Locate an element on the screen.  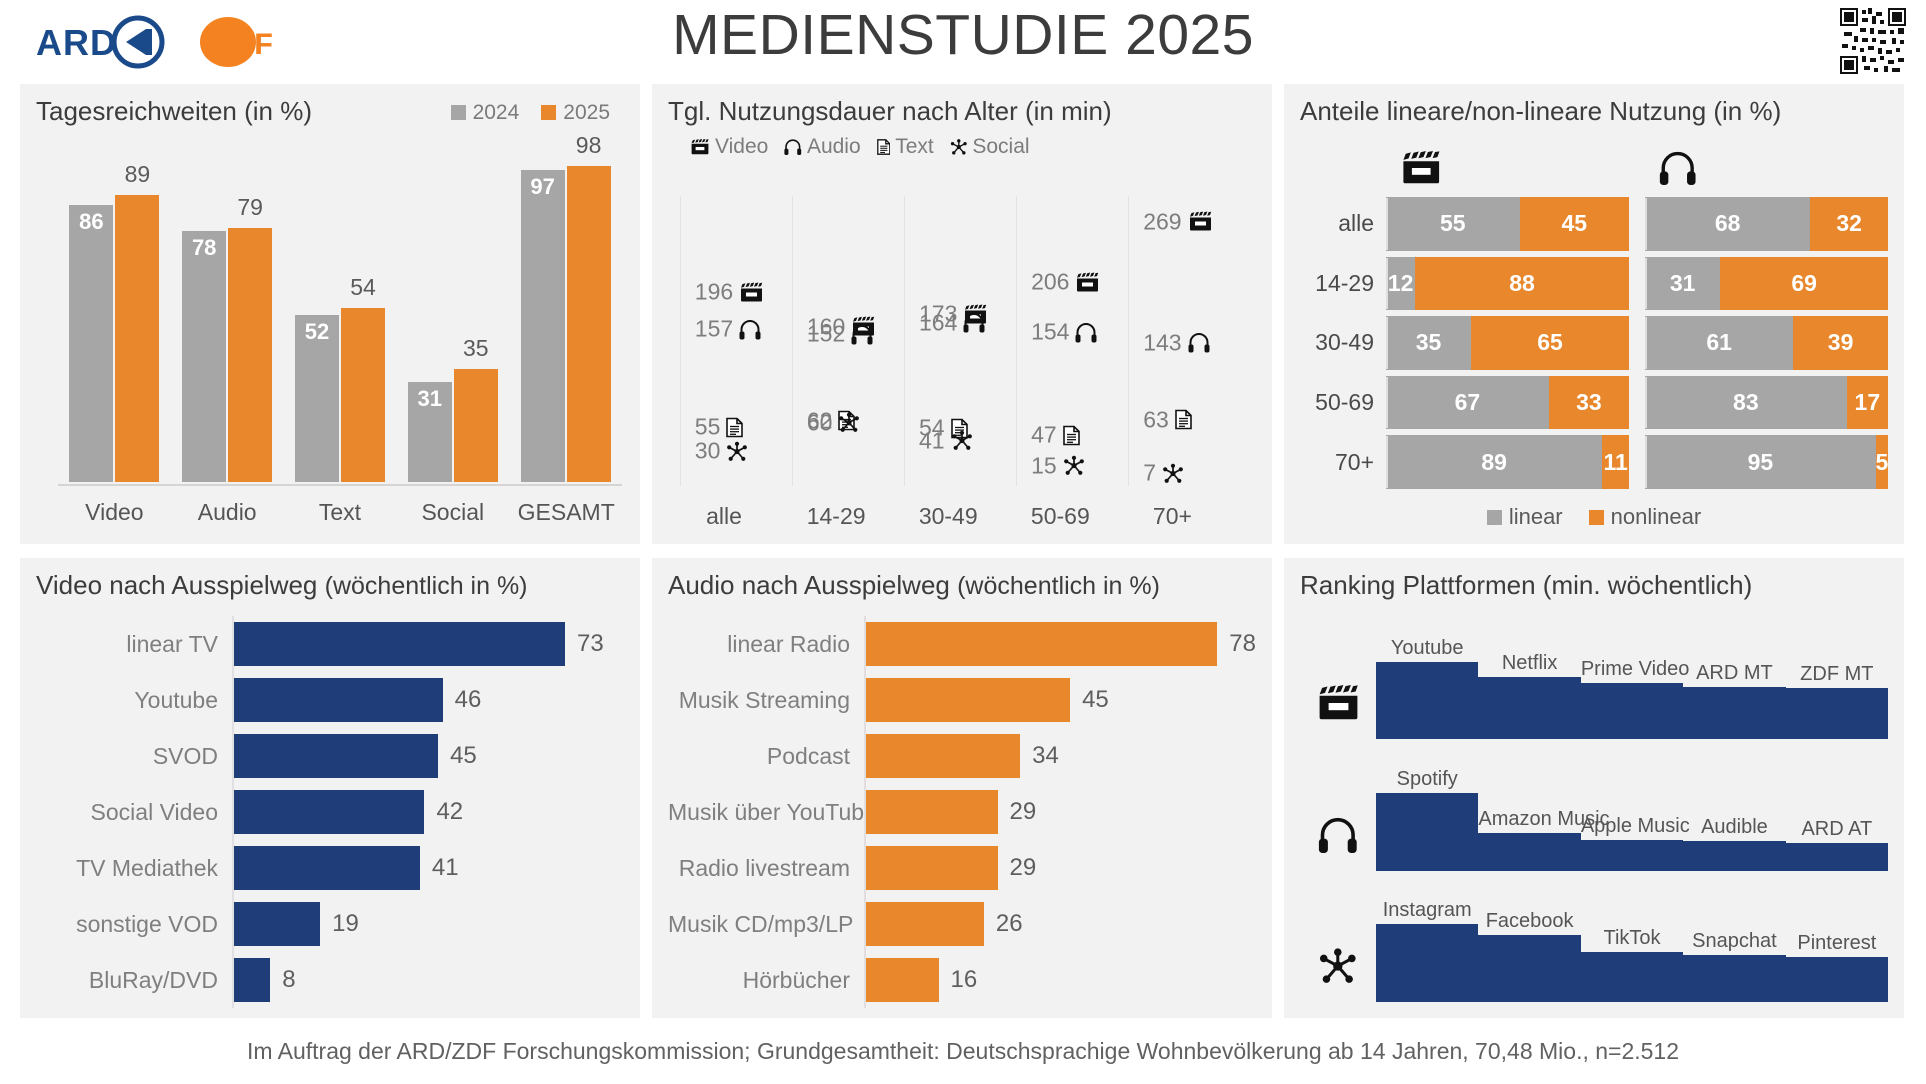
bar-group-gesamt: 97 98 is located at coordinates (566, 307).